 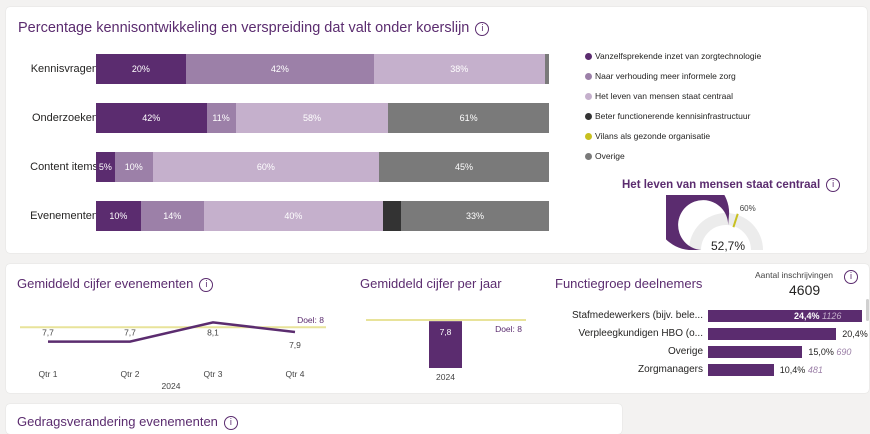 I want to click on bar-segment: 5%, so click(x=105, y=167).